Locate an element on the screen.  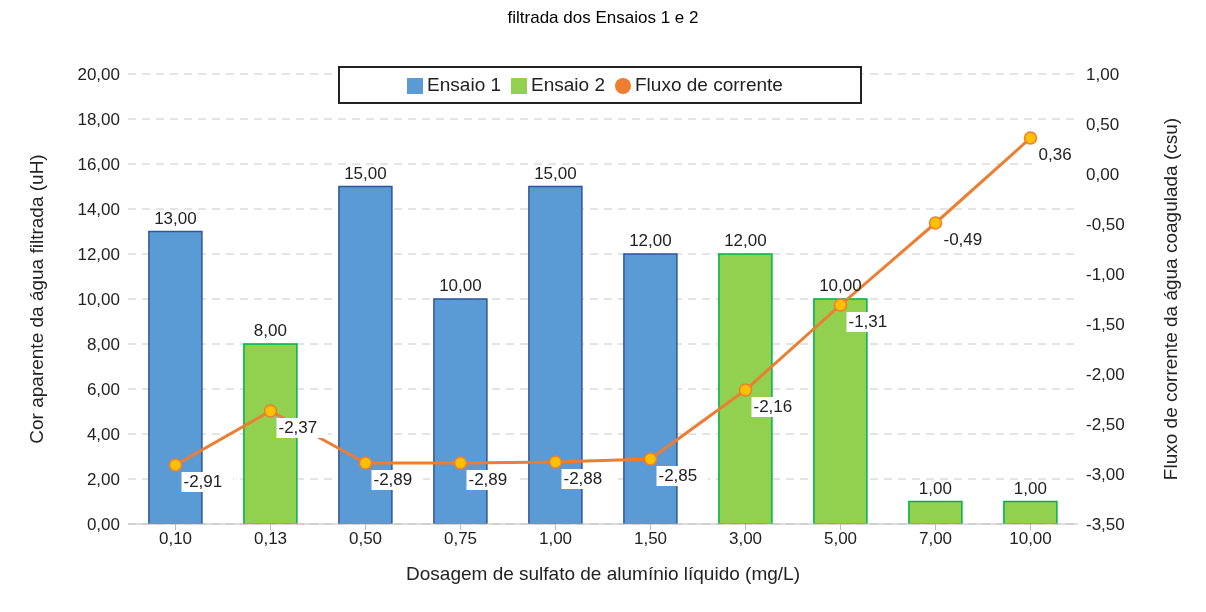
x-tick-label: 0,50 is located at coordinates (365, 539).